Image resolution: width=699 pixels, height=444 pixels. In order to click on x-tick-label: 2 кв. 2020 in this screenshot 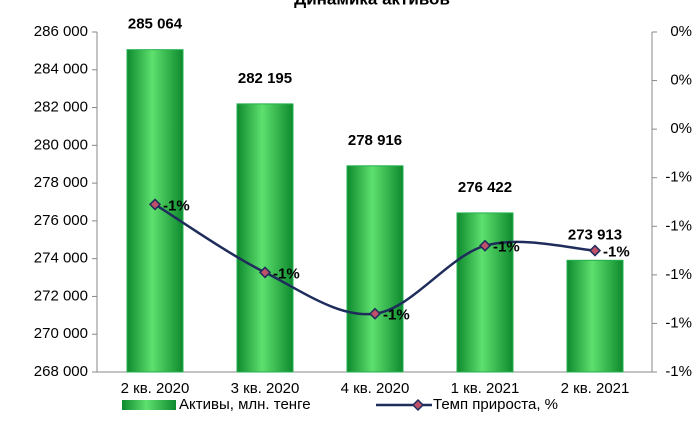, I will do `click(155, 388)`.